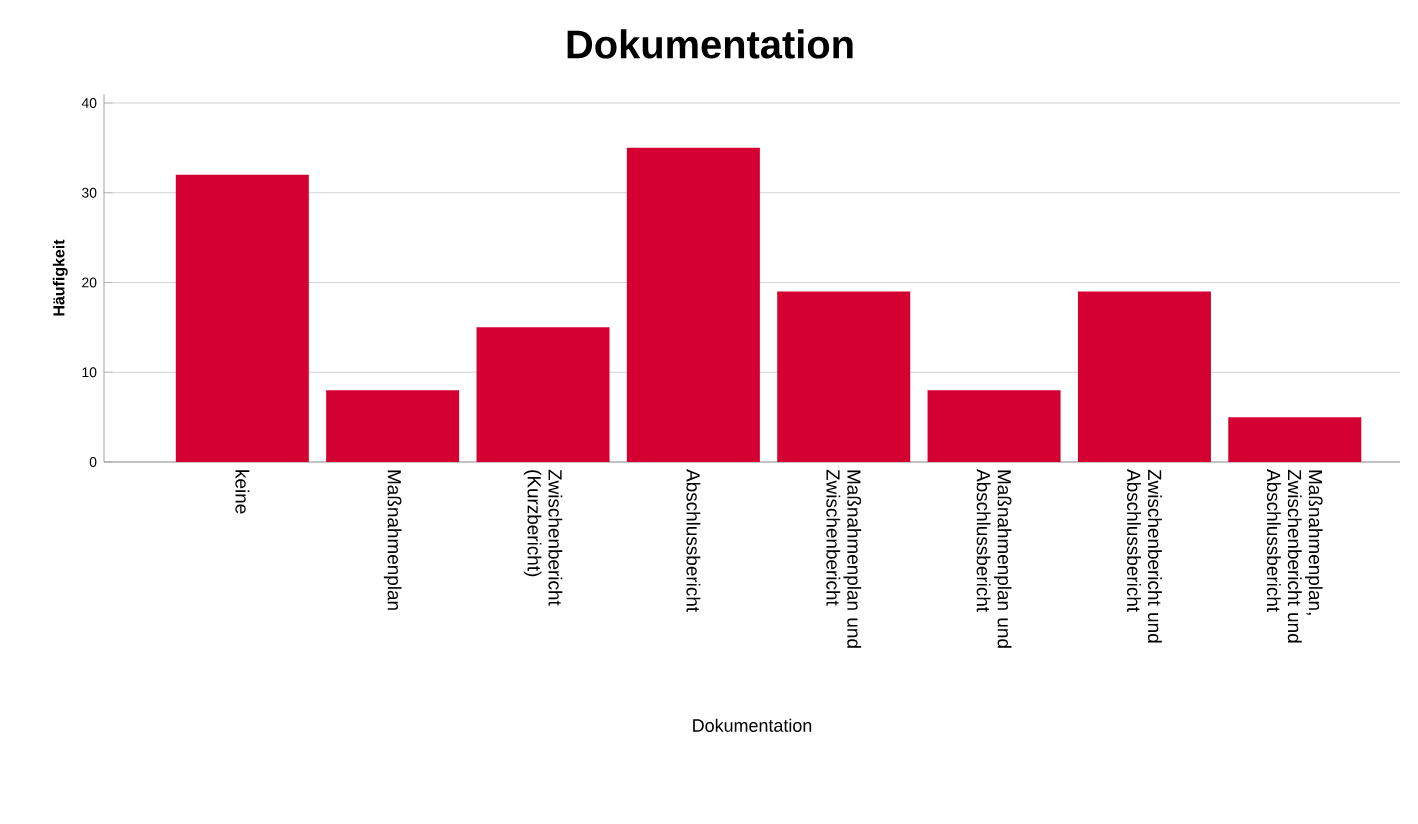 This screenshot has height=824, width=1418. I want to click on x-tick-label: Maßnahmenplan und Zwischenbericht, so click(844, 558).